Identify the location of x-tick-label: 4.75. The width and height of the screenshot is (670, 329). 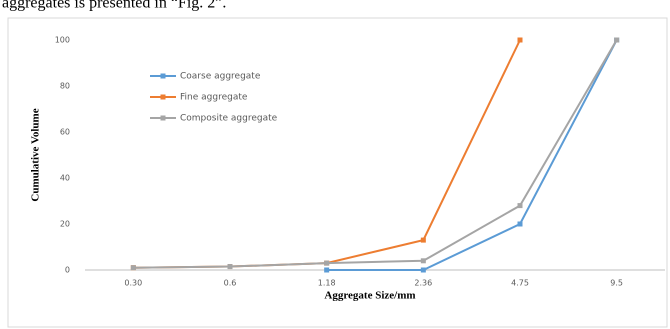
(520, 283).